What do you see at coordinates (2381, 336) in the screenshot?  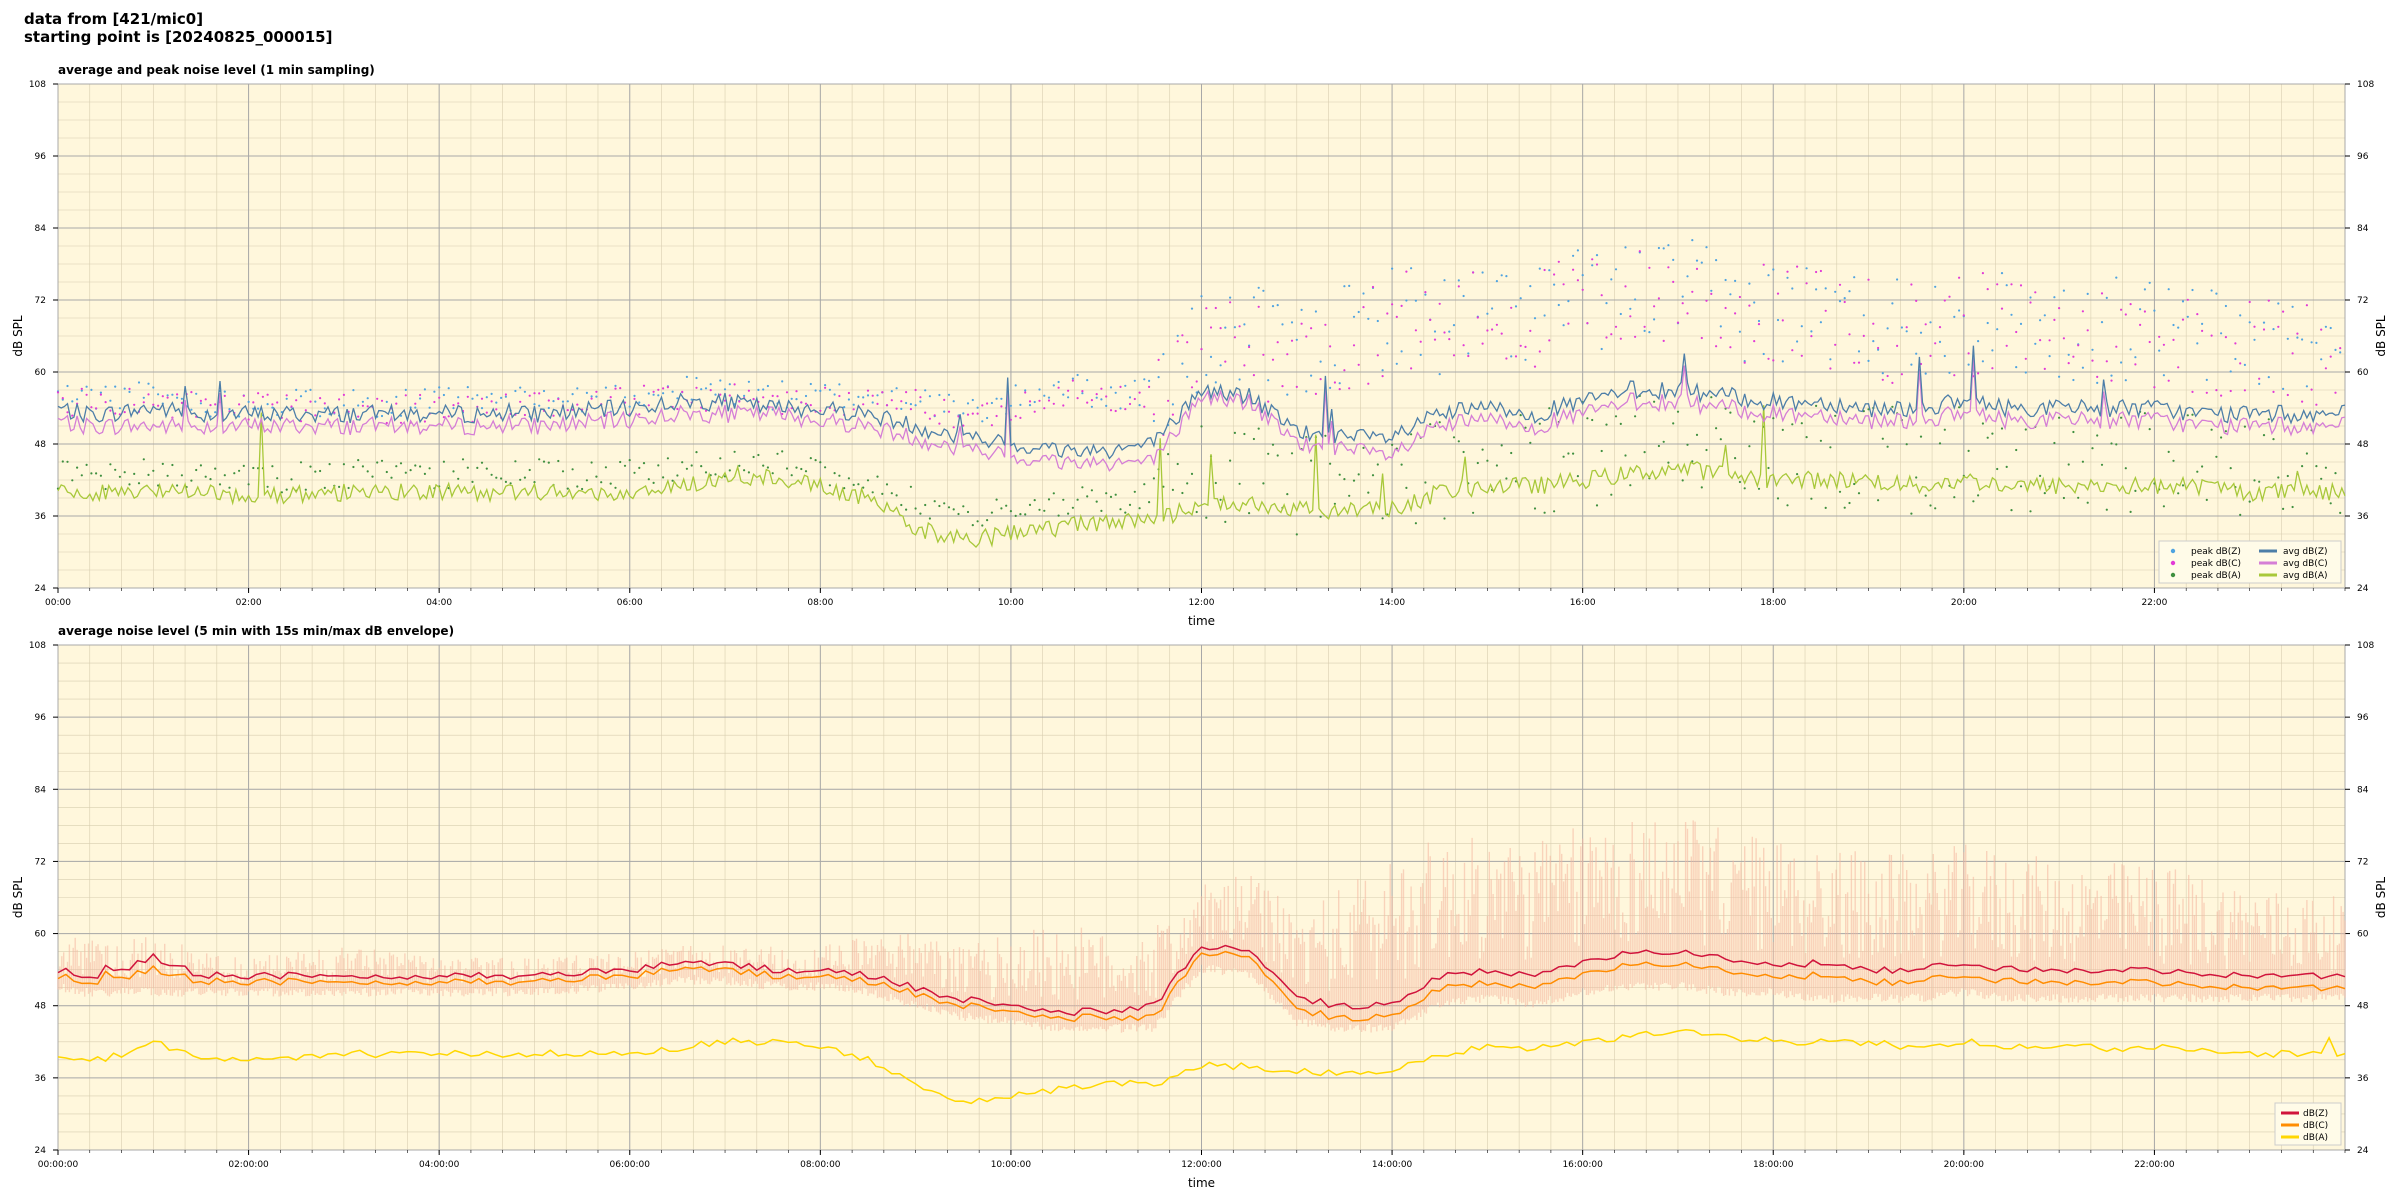 I see `y-axis-label-right: dB SPL` at bounding box center [2381, 336].